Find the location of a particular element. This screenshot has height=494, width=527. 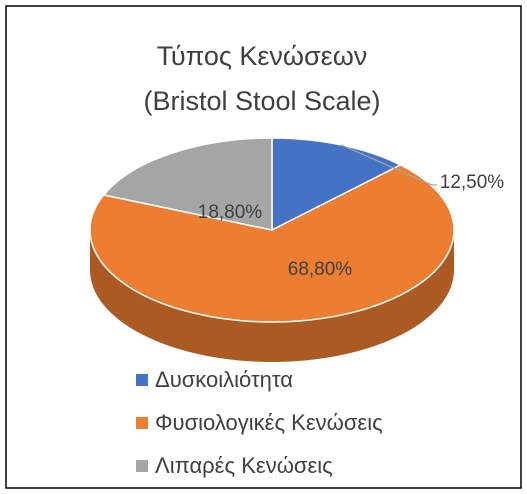

legend-label: Φυσιολογικές Κενώσεις is located at coordinates (269, 422).